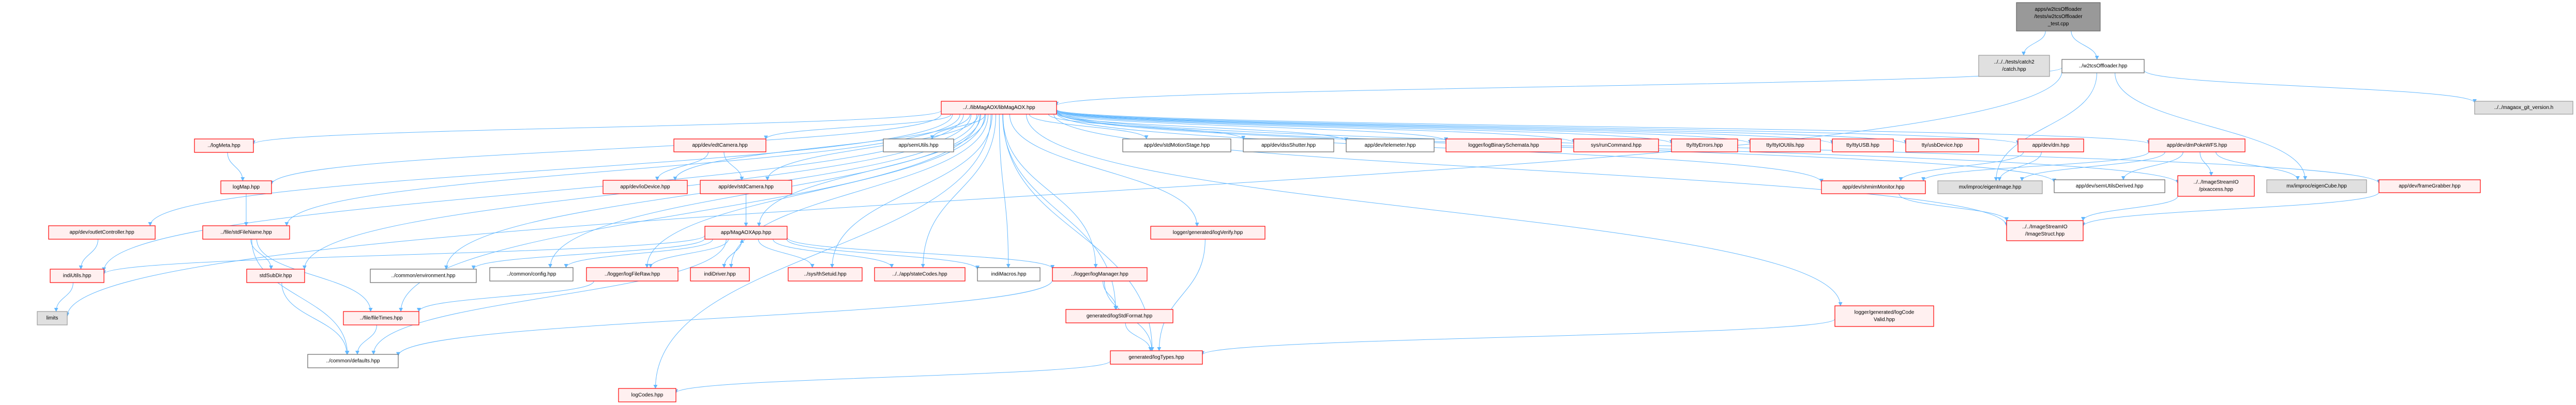 Image resolution: width=2576 pixels, height=405 pixels. What do you see at coordinates (2109, 186) in the screenshot?
I see `node-semutilsderived: app/dev/semUtilsDerived.hpp` at bounding box center [2109, 186].